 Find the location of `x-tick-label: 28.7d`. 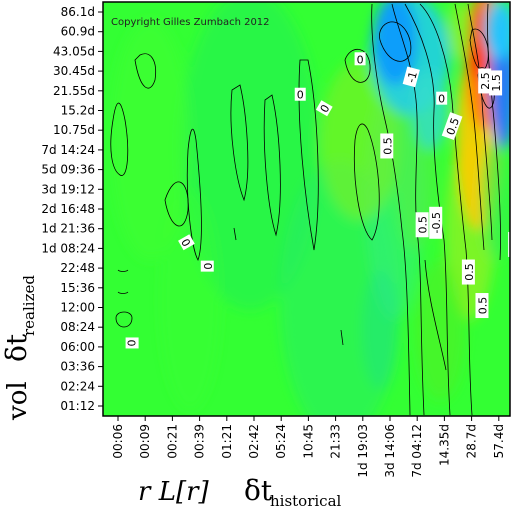

x-tick-label: 28.7d is located at coordinates (472, 441).